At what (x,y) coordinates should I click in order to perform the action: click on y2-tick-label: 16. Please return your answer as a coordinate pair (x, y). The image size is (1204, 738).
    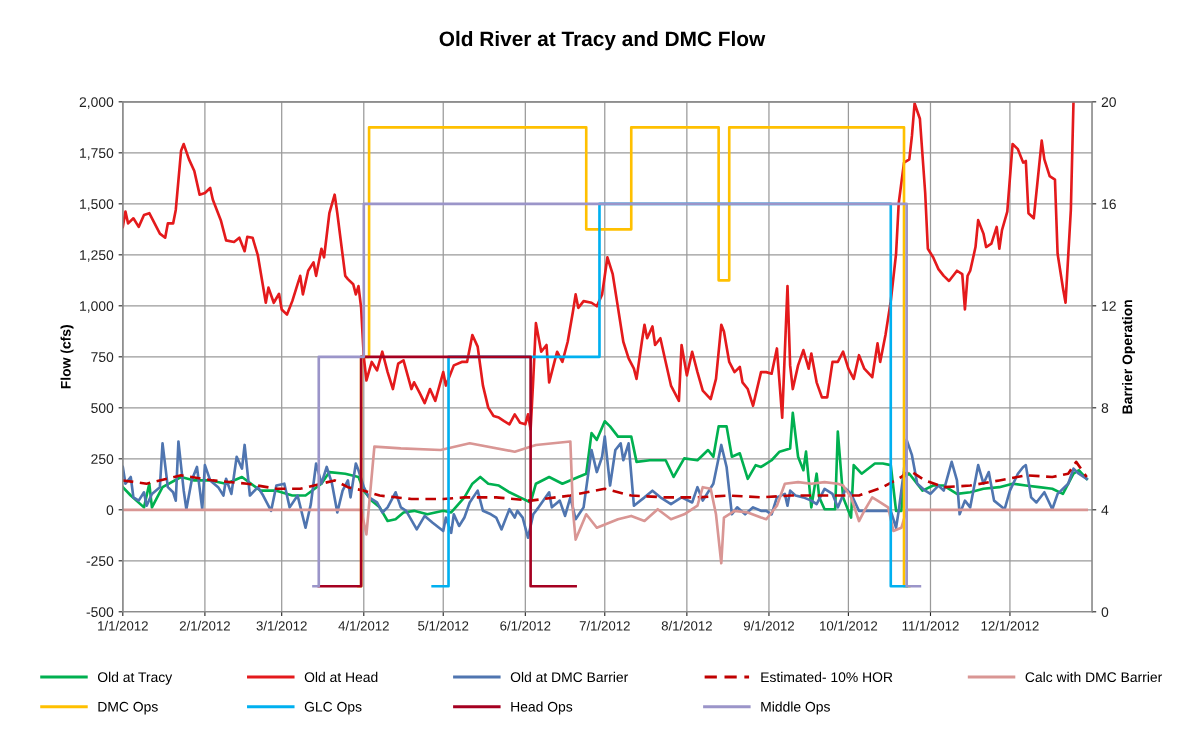
    Looking at the image, I should click on (1109, 204).